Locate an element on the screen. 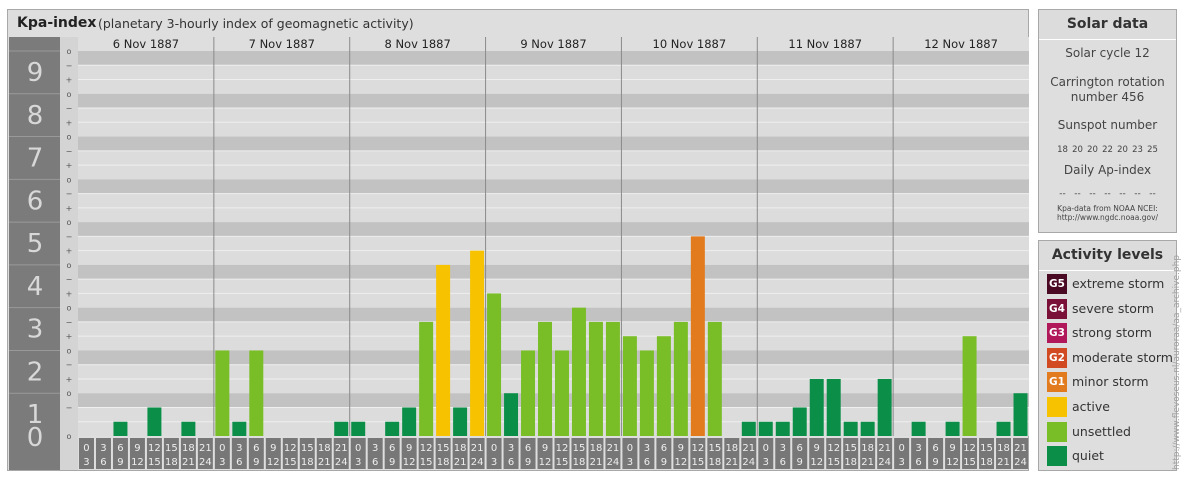 The height and width of the screenshot is (480, 1184). activity-level-quiet: quiet is located at coordinates (1111, 456).